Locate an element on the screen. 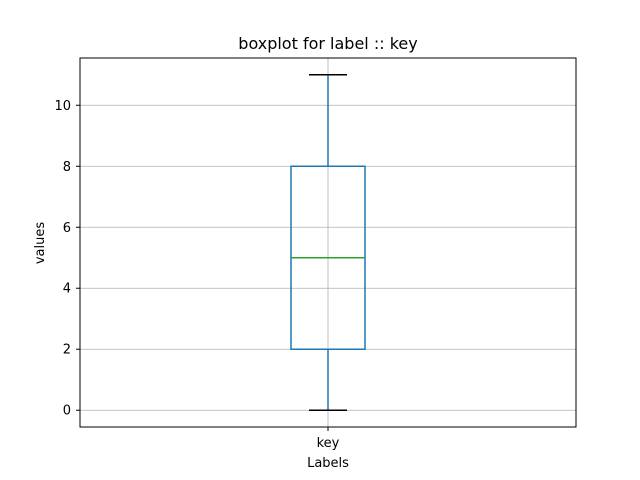  chart-title: boxplot for label :: key is located at coordinates (327, 43).